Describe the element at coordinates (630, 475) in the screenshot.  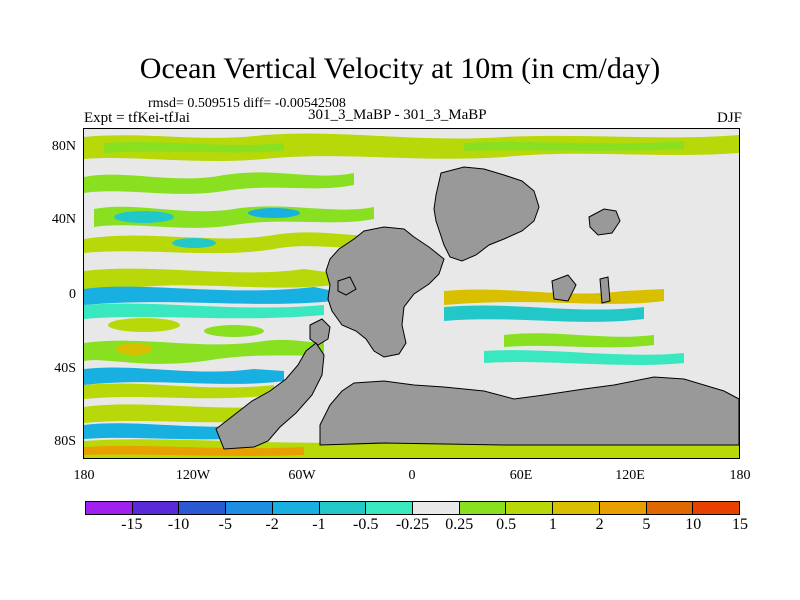
I see `lon-label: 120E` at that location.